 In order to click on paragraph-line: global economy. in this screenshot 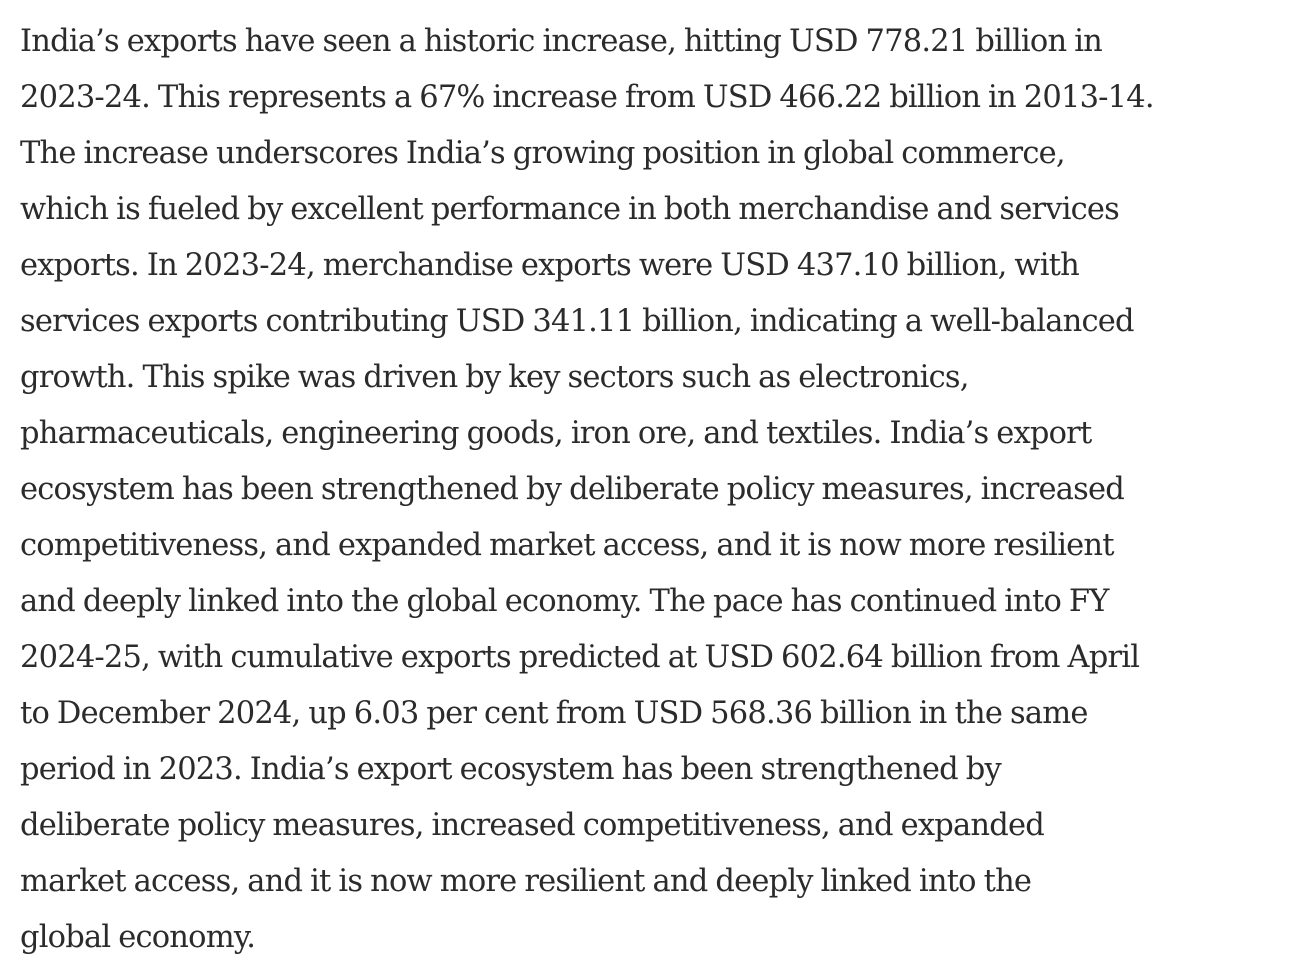, I will do `click(138, 937)`.